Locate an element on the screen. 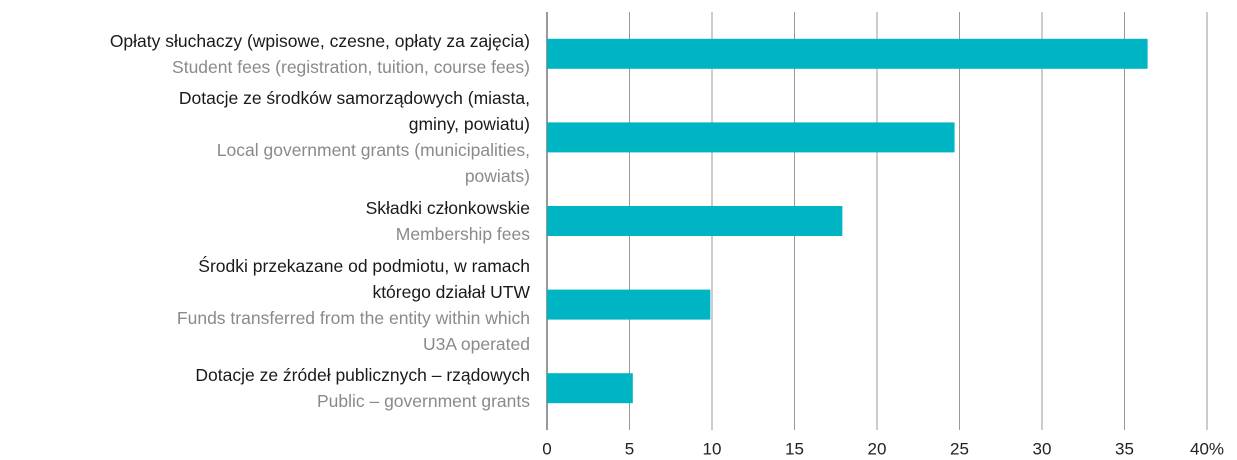 The width and height of the screenshot is (1237, 460). category-label: Składki członkowskie Membership fees is located at coordinates (265, 221).